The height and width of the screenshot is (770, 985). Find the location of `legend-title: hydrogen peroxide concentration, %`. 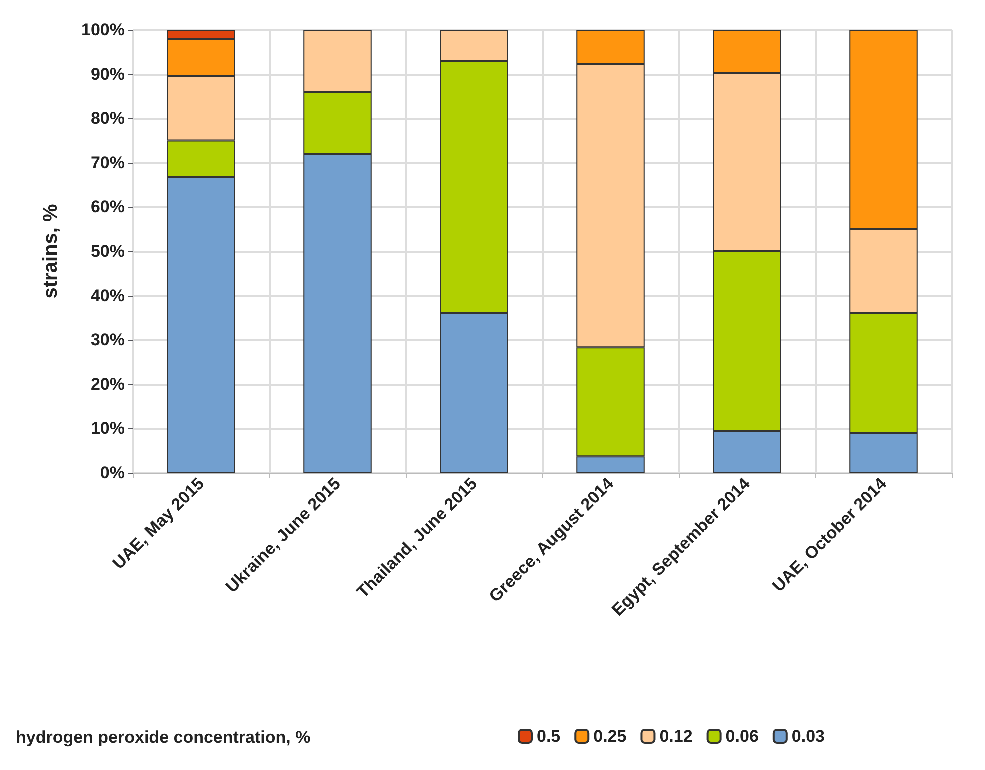

legend-title: hydrogen peroxide concentration, % is located at coordinates (163, 737).